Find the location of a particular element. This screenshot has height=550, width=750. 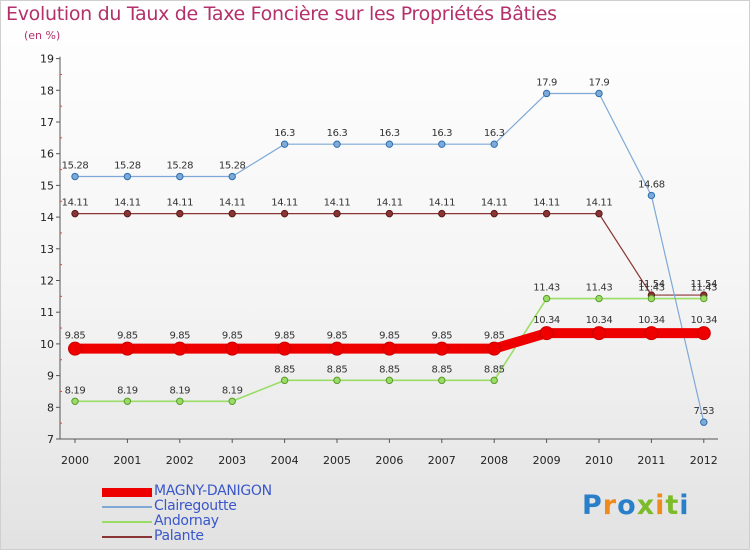

x-tick-label: 2011 is located at coordinates (651, 460).